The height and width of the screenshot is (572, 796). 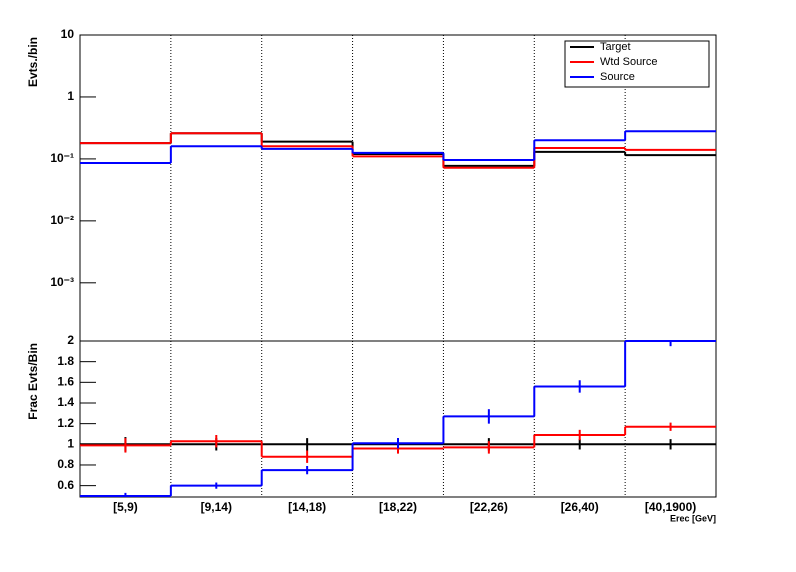 I want to click on y-tick-label: 1.2, so click(x=65, y=423).